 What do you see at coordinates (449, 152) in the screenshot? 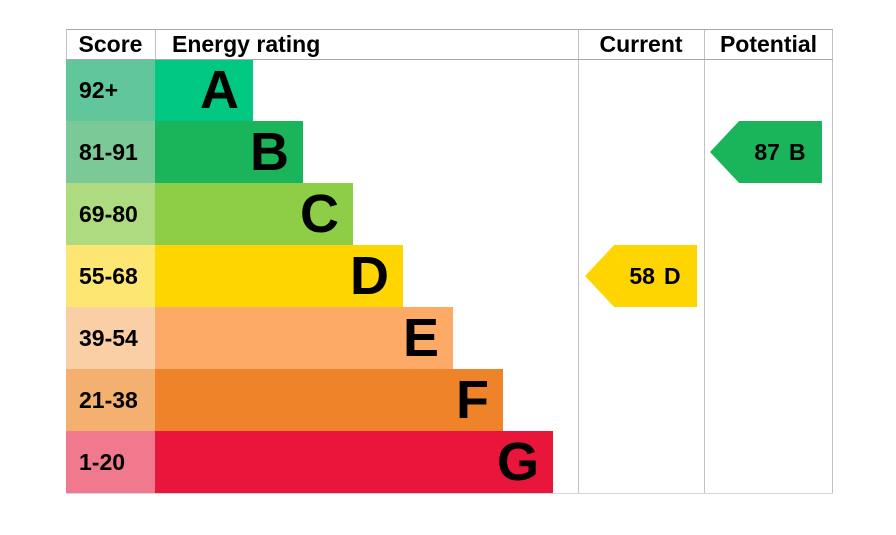
I see `band-row-b: 81-91 B` at bounding box center [449, 152].